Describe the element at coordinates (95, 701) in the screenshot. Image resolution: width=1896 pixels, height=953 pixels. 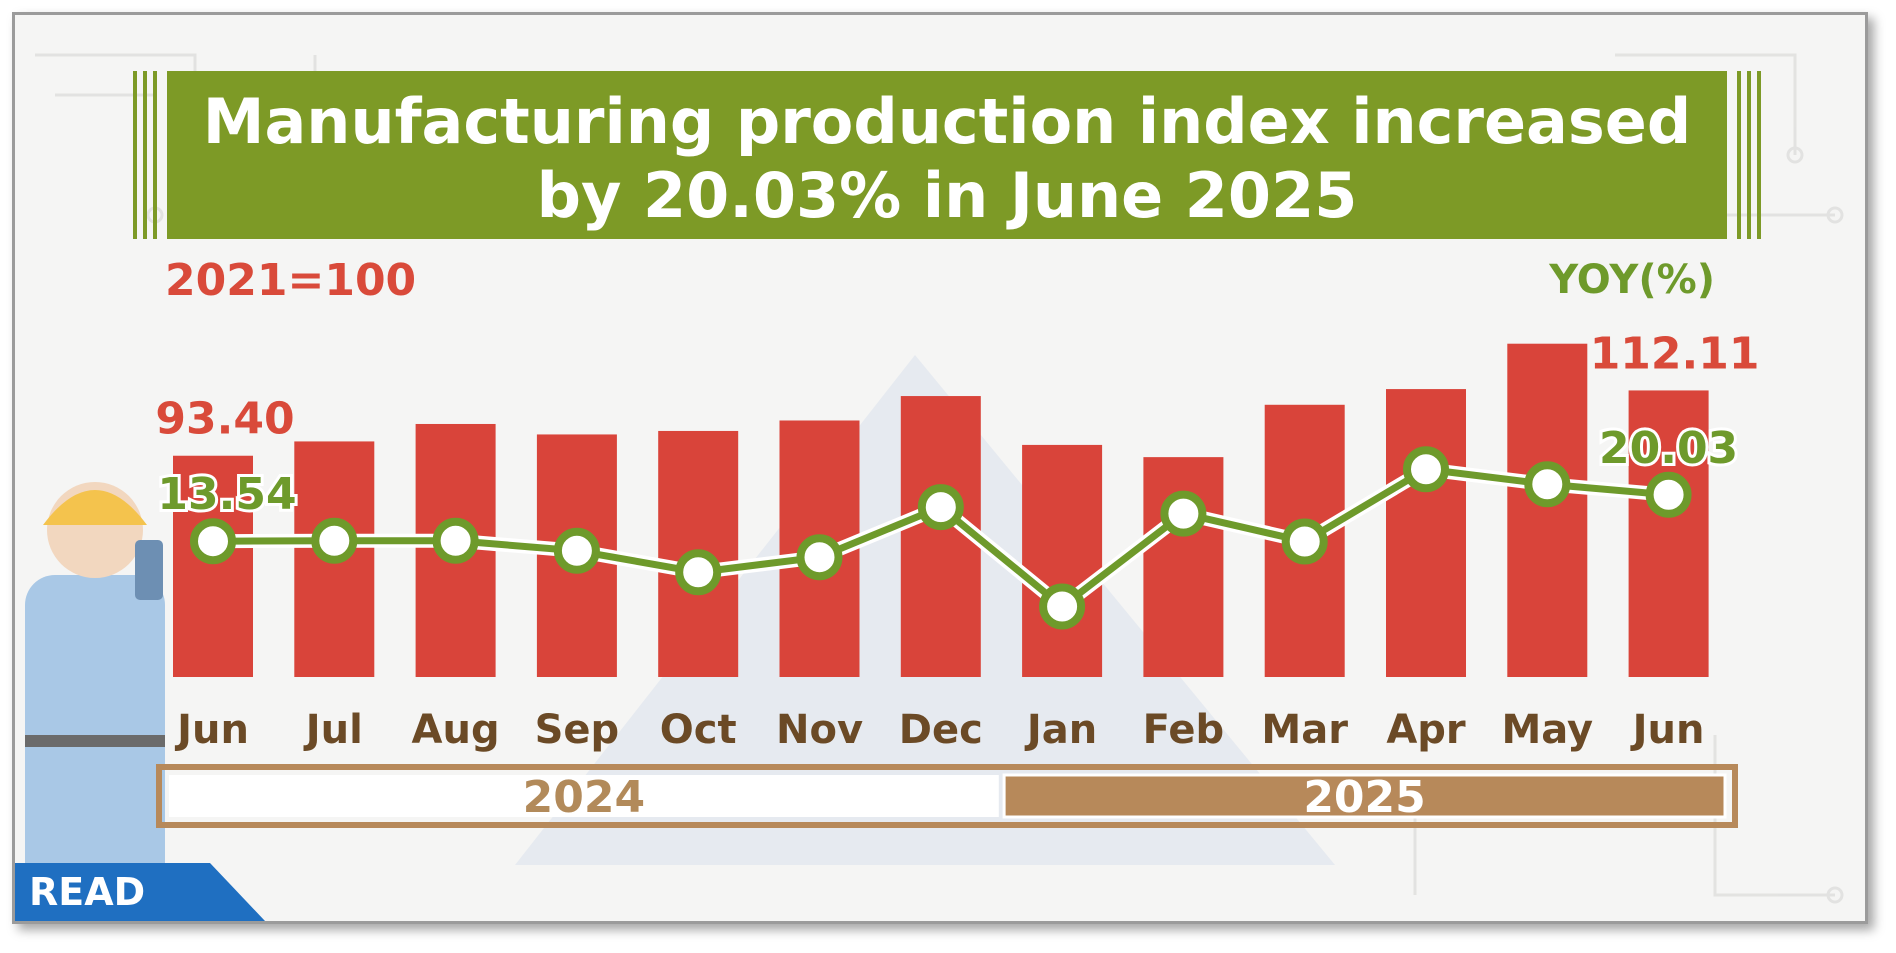
I see `worker-icon` at that location.